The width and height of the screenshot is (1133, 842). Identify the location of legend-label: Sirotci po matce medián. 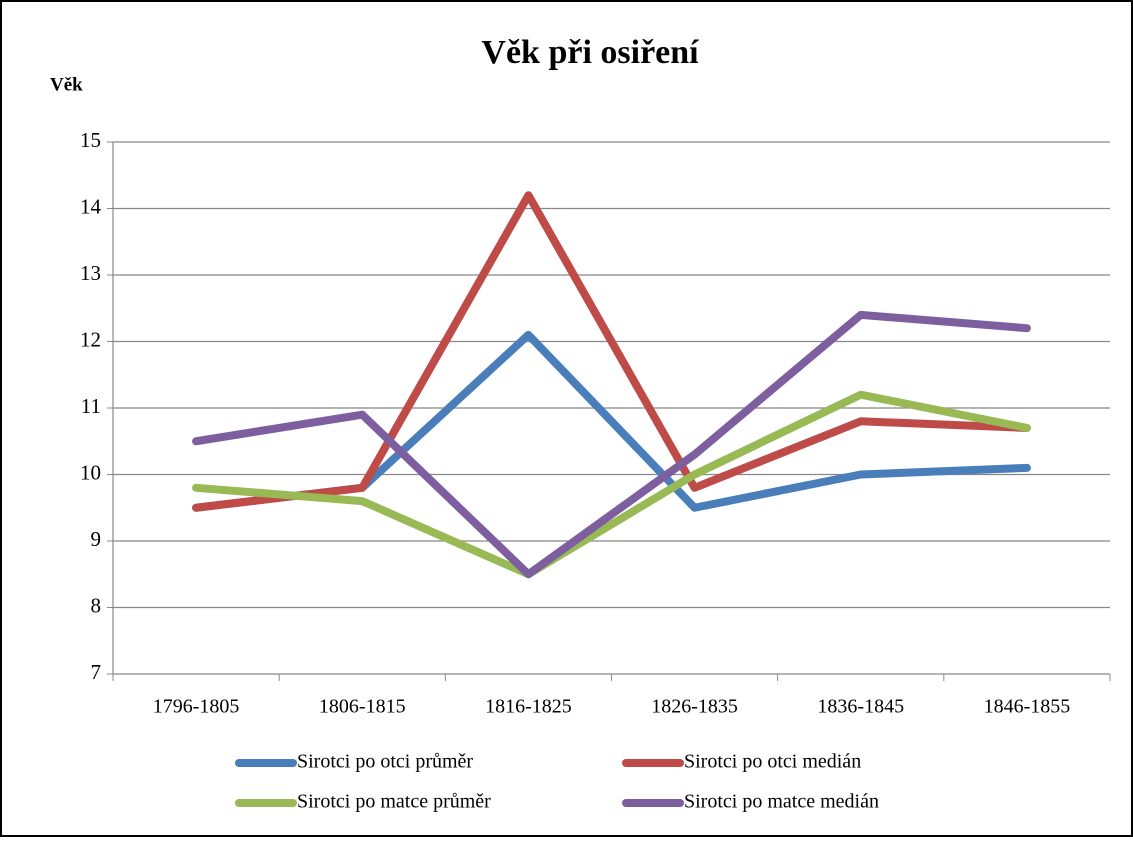
(781, 802).